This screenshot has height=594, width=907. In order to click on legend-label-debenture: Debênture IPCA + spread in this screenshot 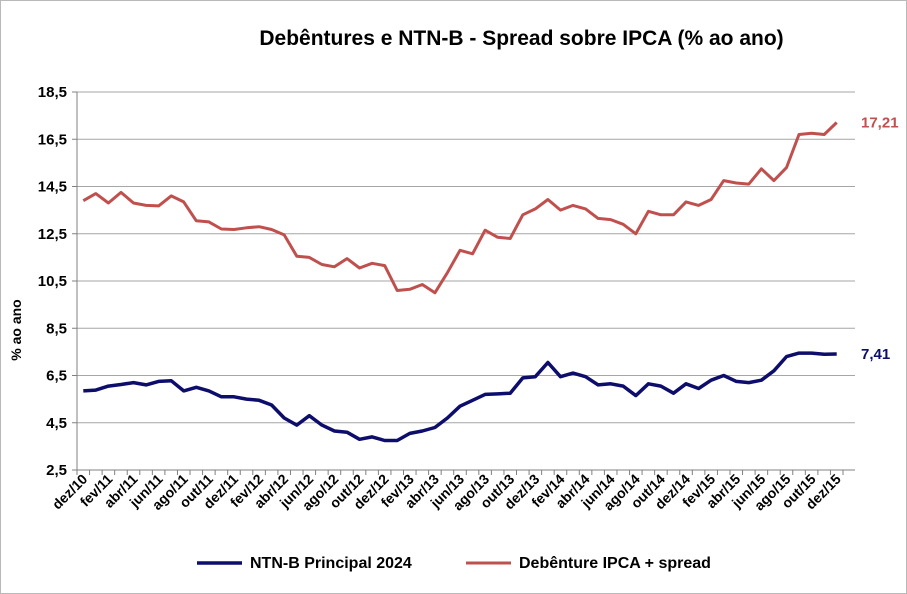, I will do `click(615, 563)`.